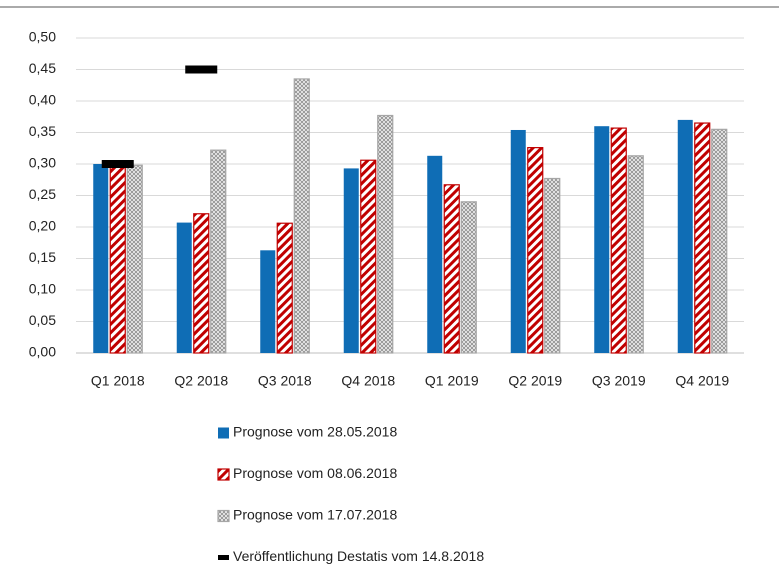 This screenshot has width=779, height=585. I want to click on legend-label: Prognose vom 08.06.2018, so click(315, 473).